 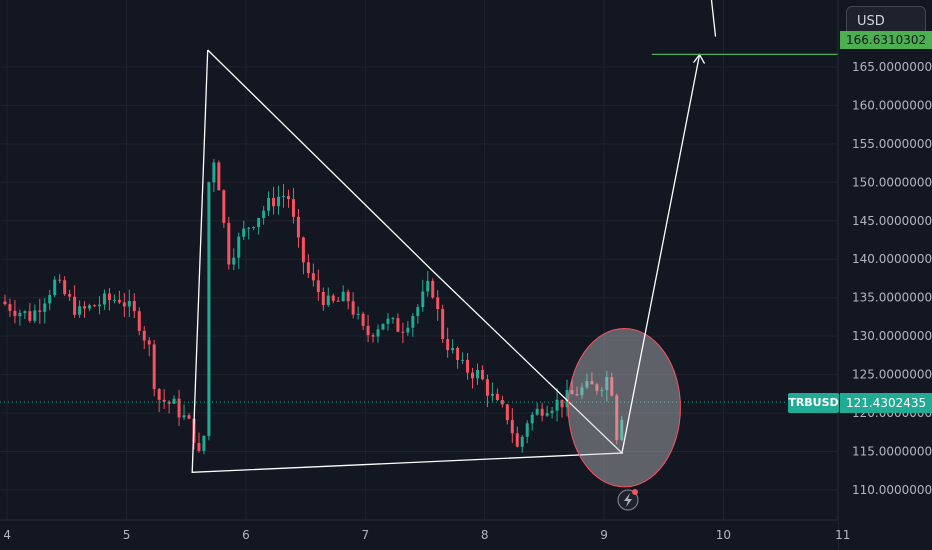 I want to click on highlight-ellipse, so click(x=624, y=407).